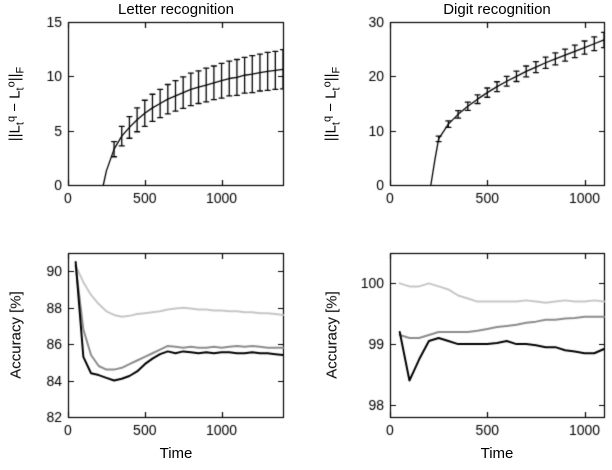 The width and height of the screenshot is (612, 470). Describe the element at coordinates (176, 453) in the screenshot. I see `x-axis-label-time-letter: Time` at that location.